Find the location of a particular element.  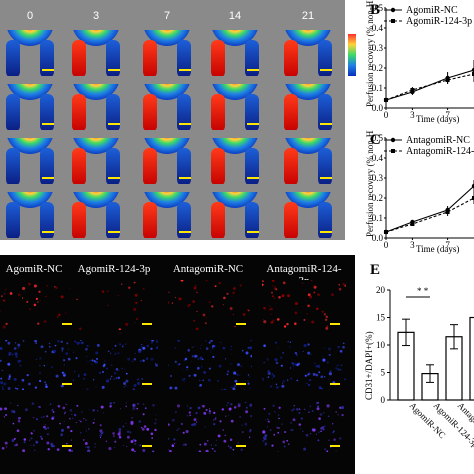

fluorescence-image-r1-c0 is located at coordinates (39, 365).